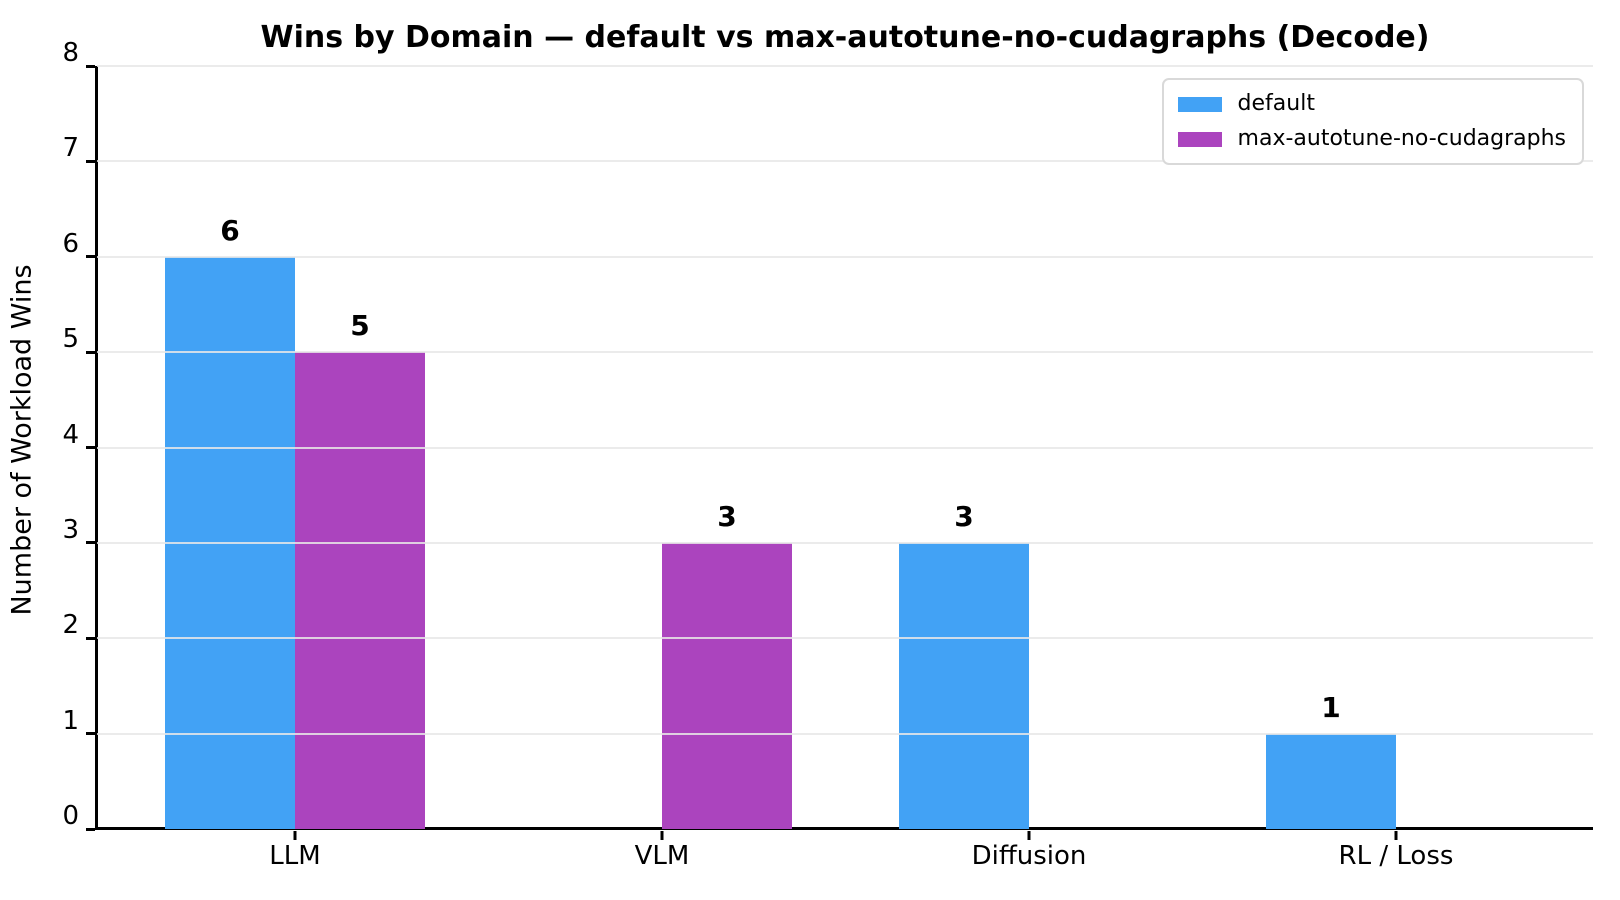  What do you see at coordinates (964, 516) in the screenshot?
I see `bar-value-label-default-Diffusion: 3` at bounding box center [964, 516].